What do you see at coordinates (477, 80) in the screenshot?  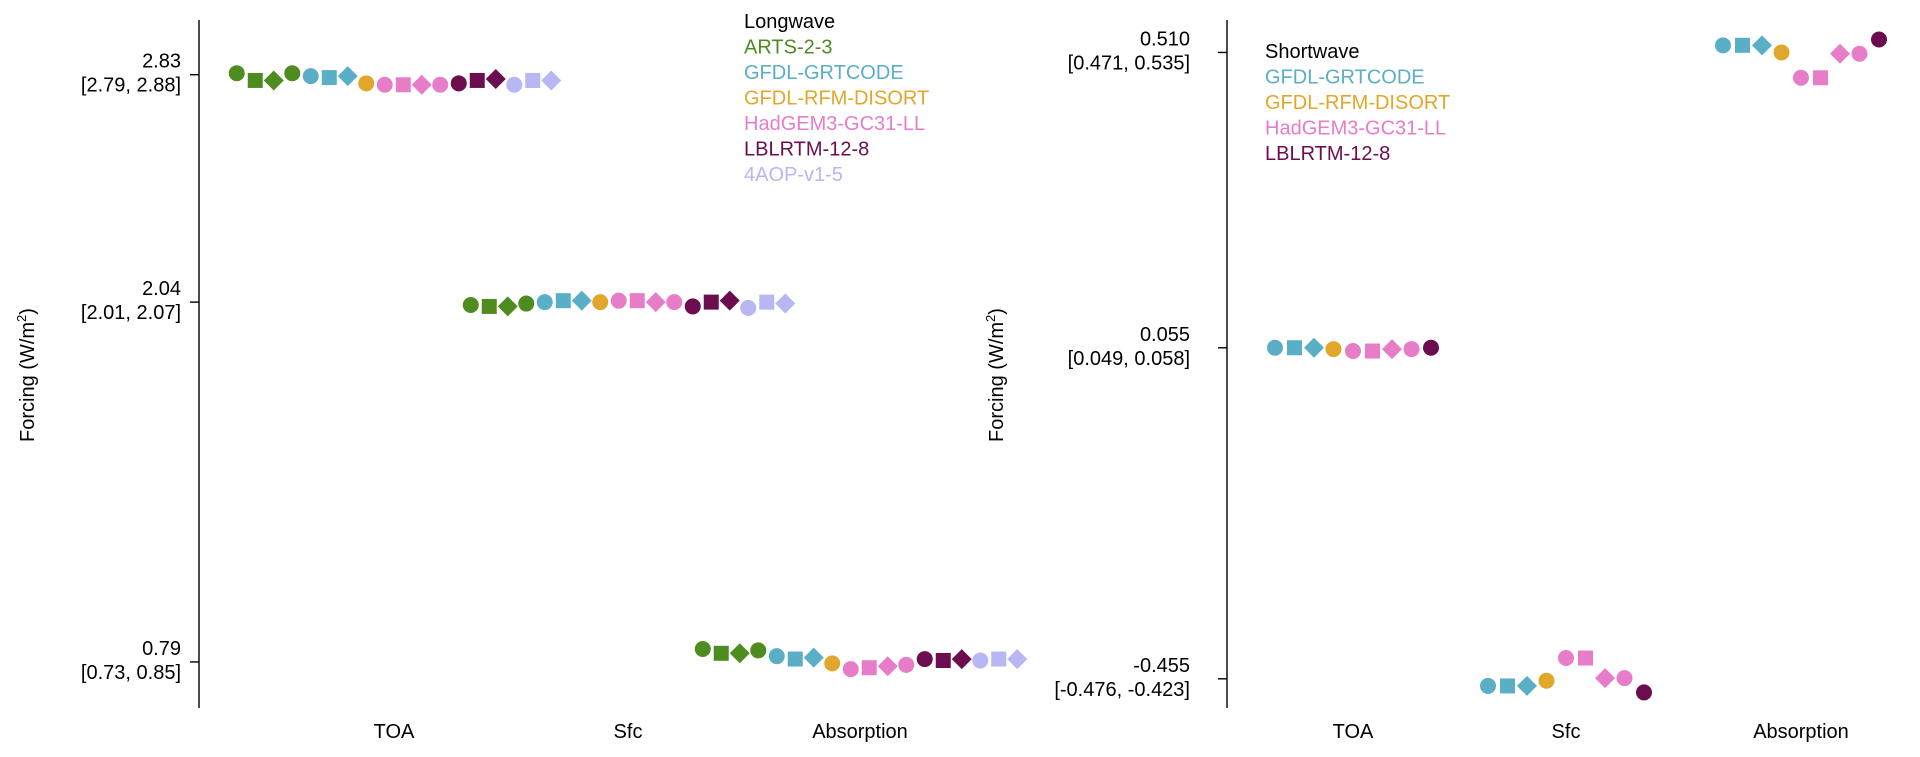 I see `marker-lblrtm-12-8-toa-square` at bounding box center [477, 80].